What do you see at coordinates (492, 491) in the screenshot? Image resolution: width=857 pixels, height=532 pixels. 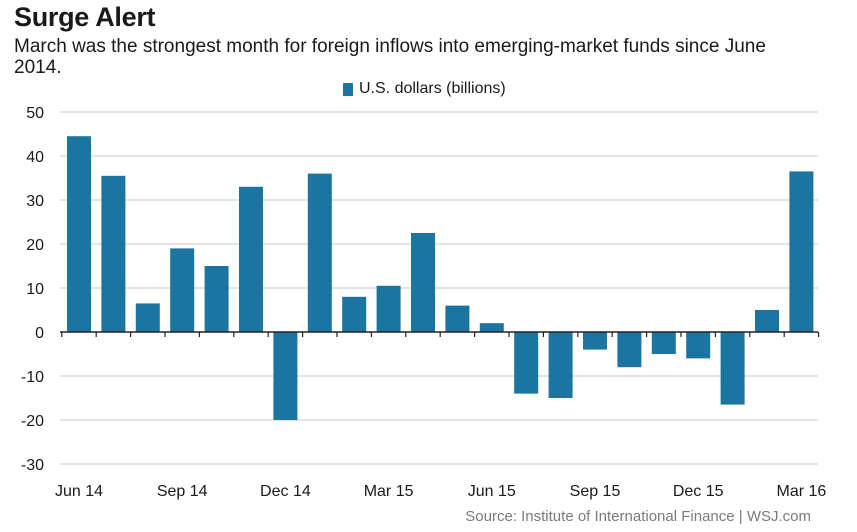 I see `x-tick-label: Jun 15` at bounding box center [492, 491].